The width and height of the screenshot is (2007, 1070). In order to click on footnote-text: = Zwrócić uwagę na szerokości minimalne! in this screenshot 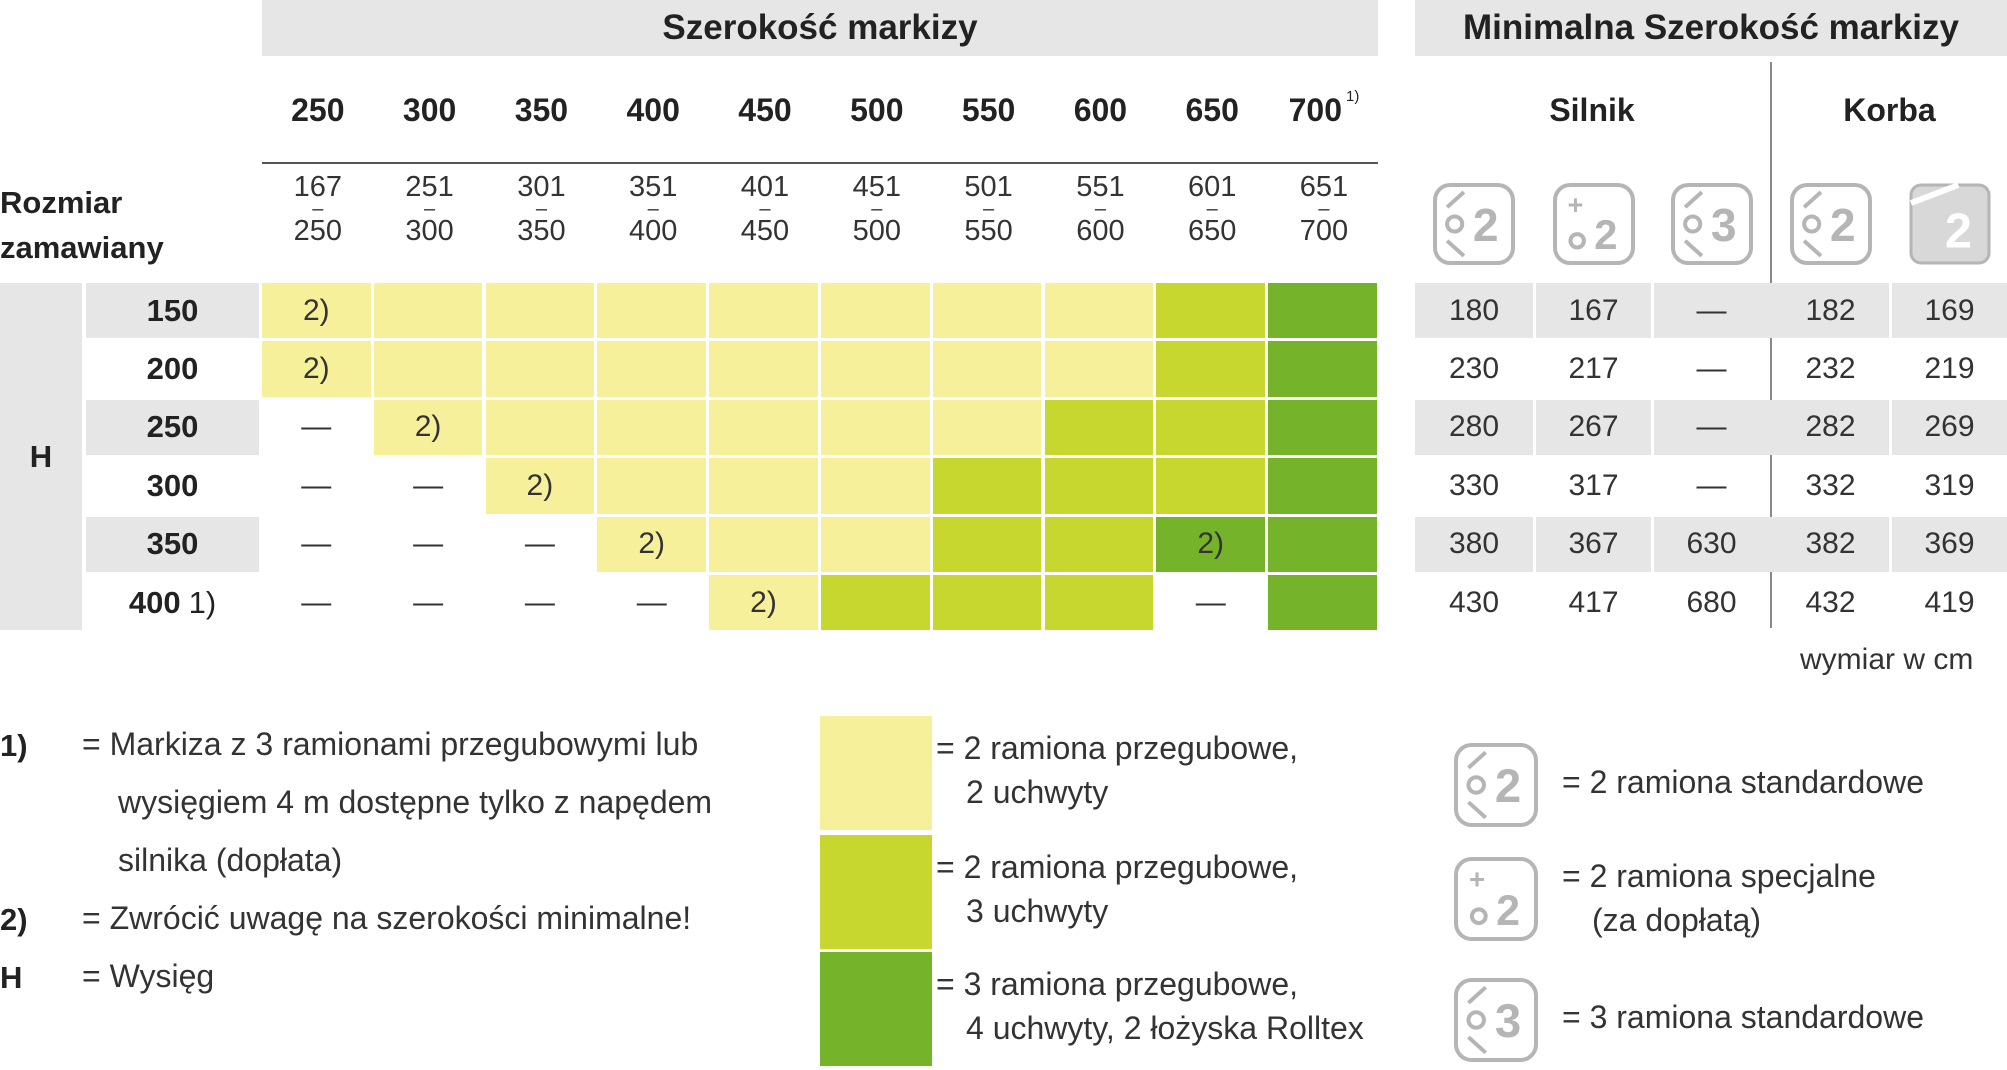, I will do `click(387, 918)`.